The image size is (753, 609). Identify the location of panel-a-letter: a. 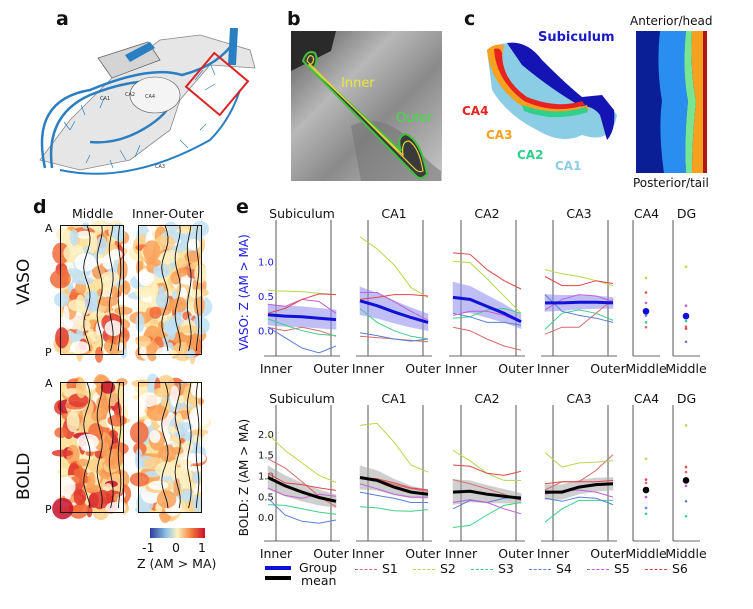
(62, 19).